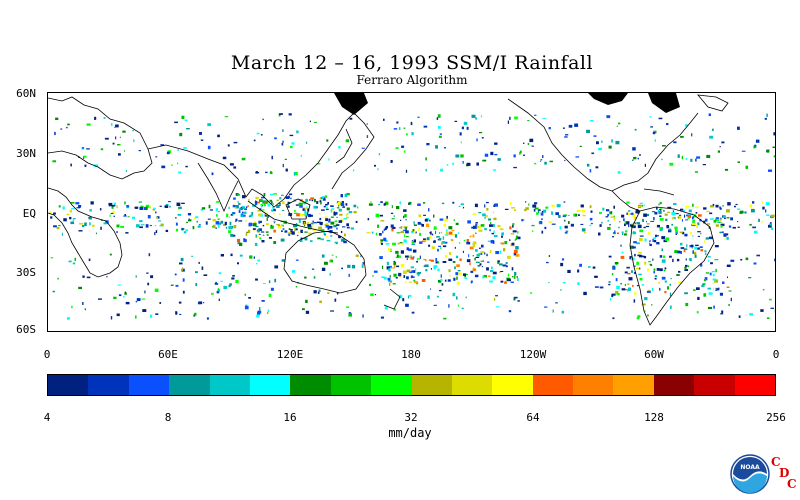 This screenshot has height=500, width=800. What do you see at coordinates (298, 209) in the screenshot?
I see `borneo-coast` at bounding box center [298, 209].